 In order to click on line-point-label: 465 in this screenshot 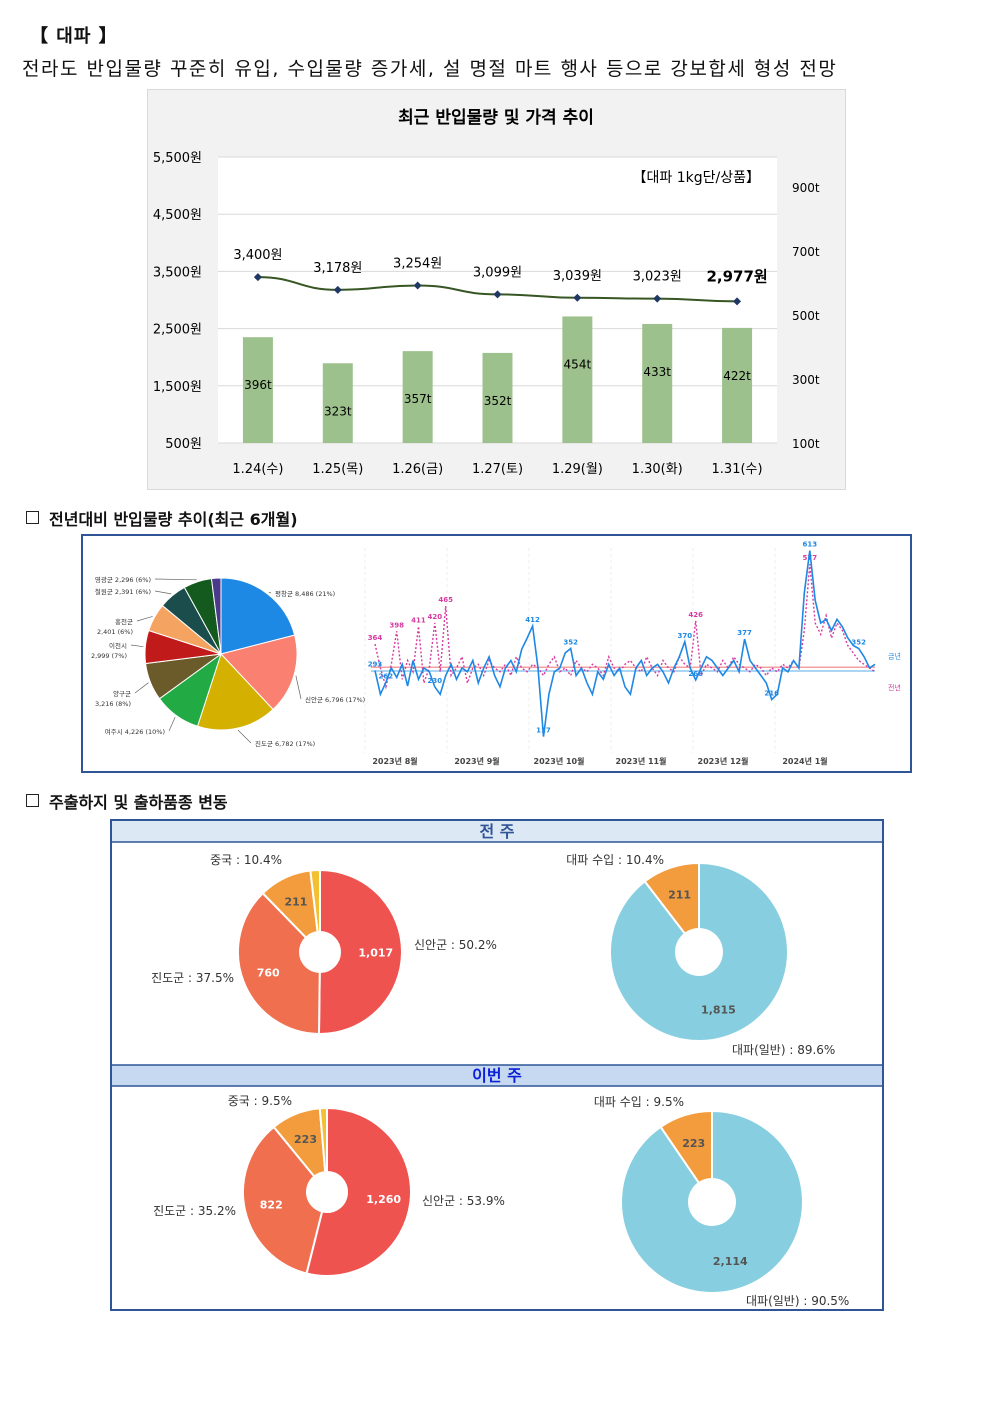, I will do `click(445, 600)`.